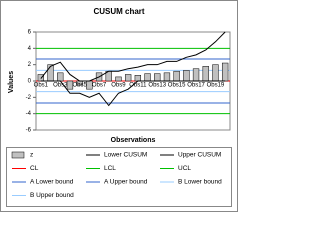 This screenshot has width=320, height=240. What do you see at coordinates (30, 82) in the screenshot?
I see `y-tick-label: 0` at bounding box center [30, 82].